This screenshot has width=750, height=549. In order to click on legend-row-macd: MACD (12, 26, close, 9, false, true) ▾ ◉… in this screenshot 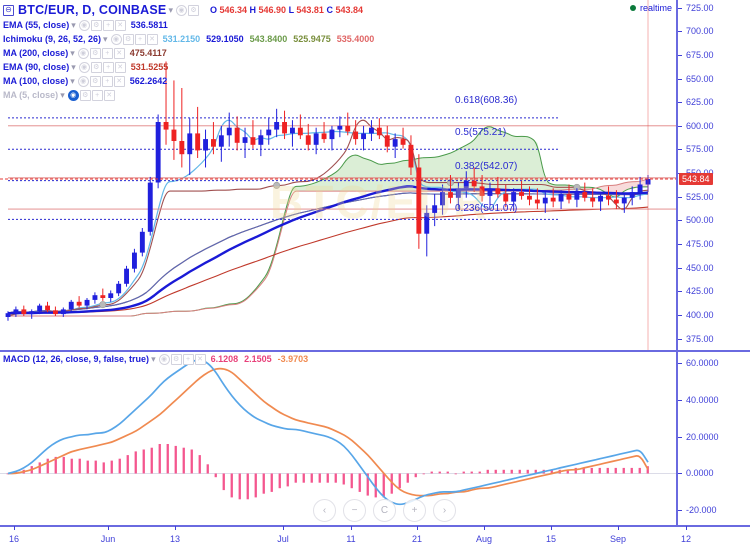, I will do `click(158, 359)`.